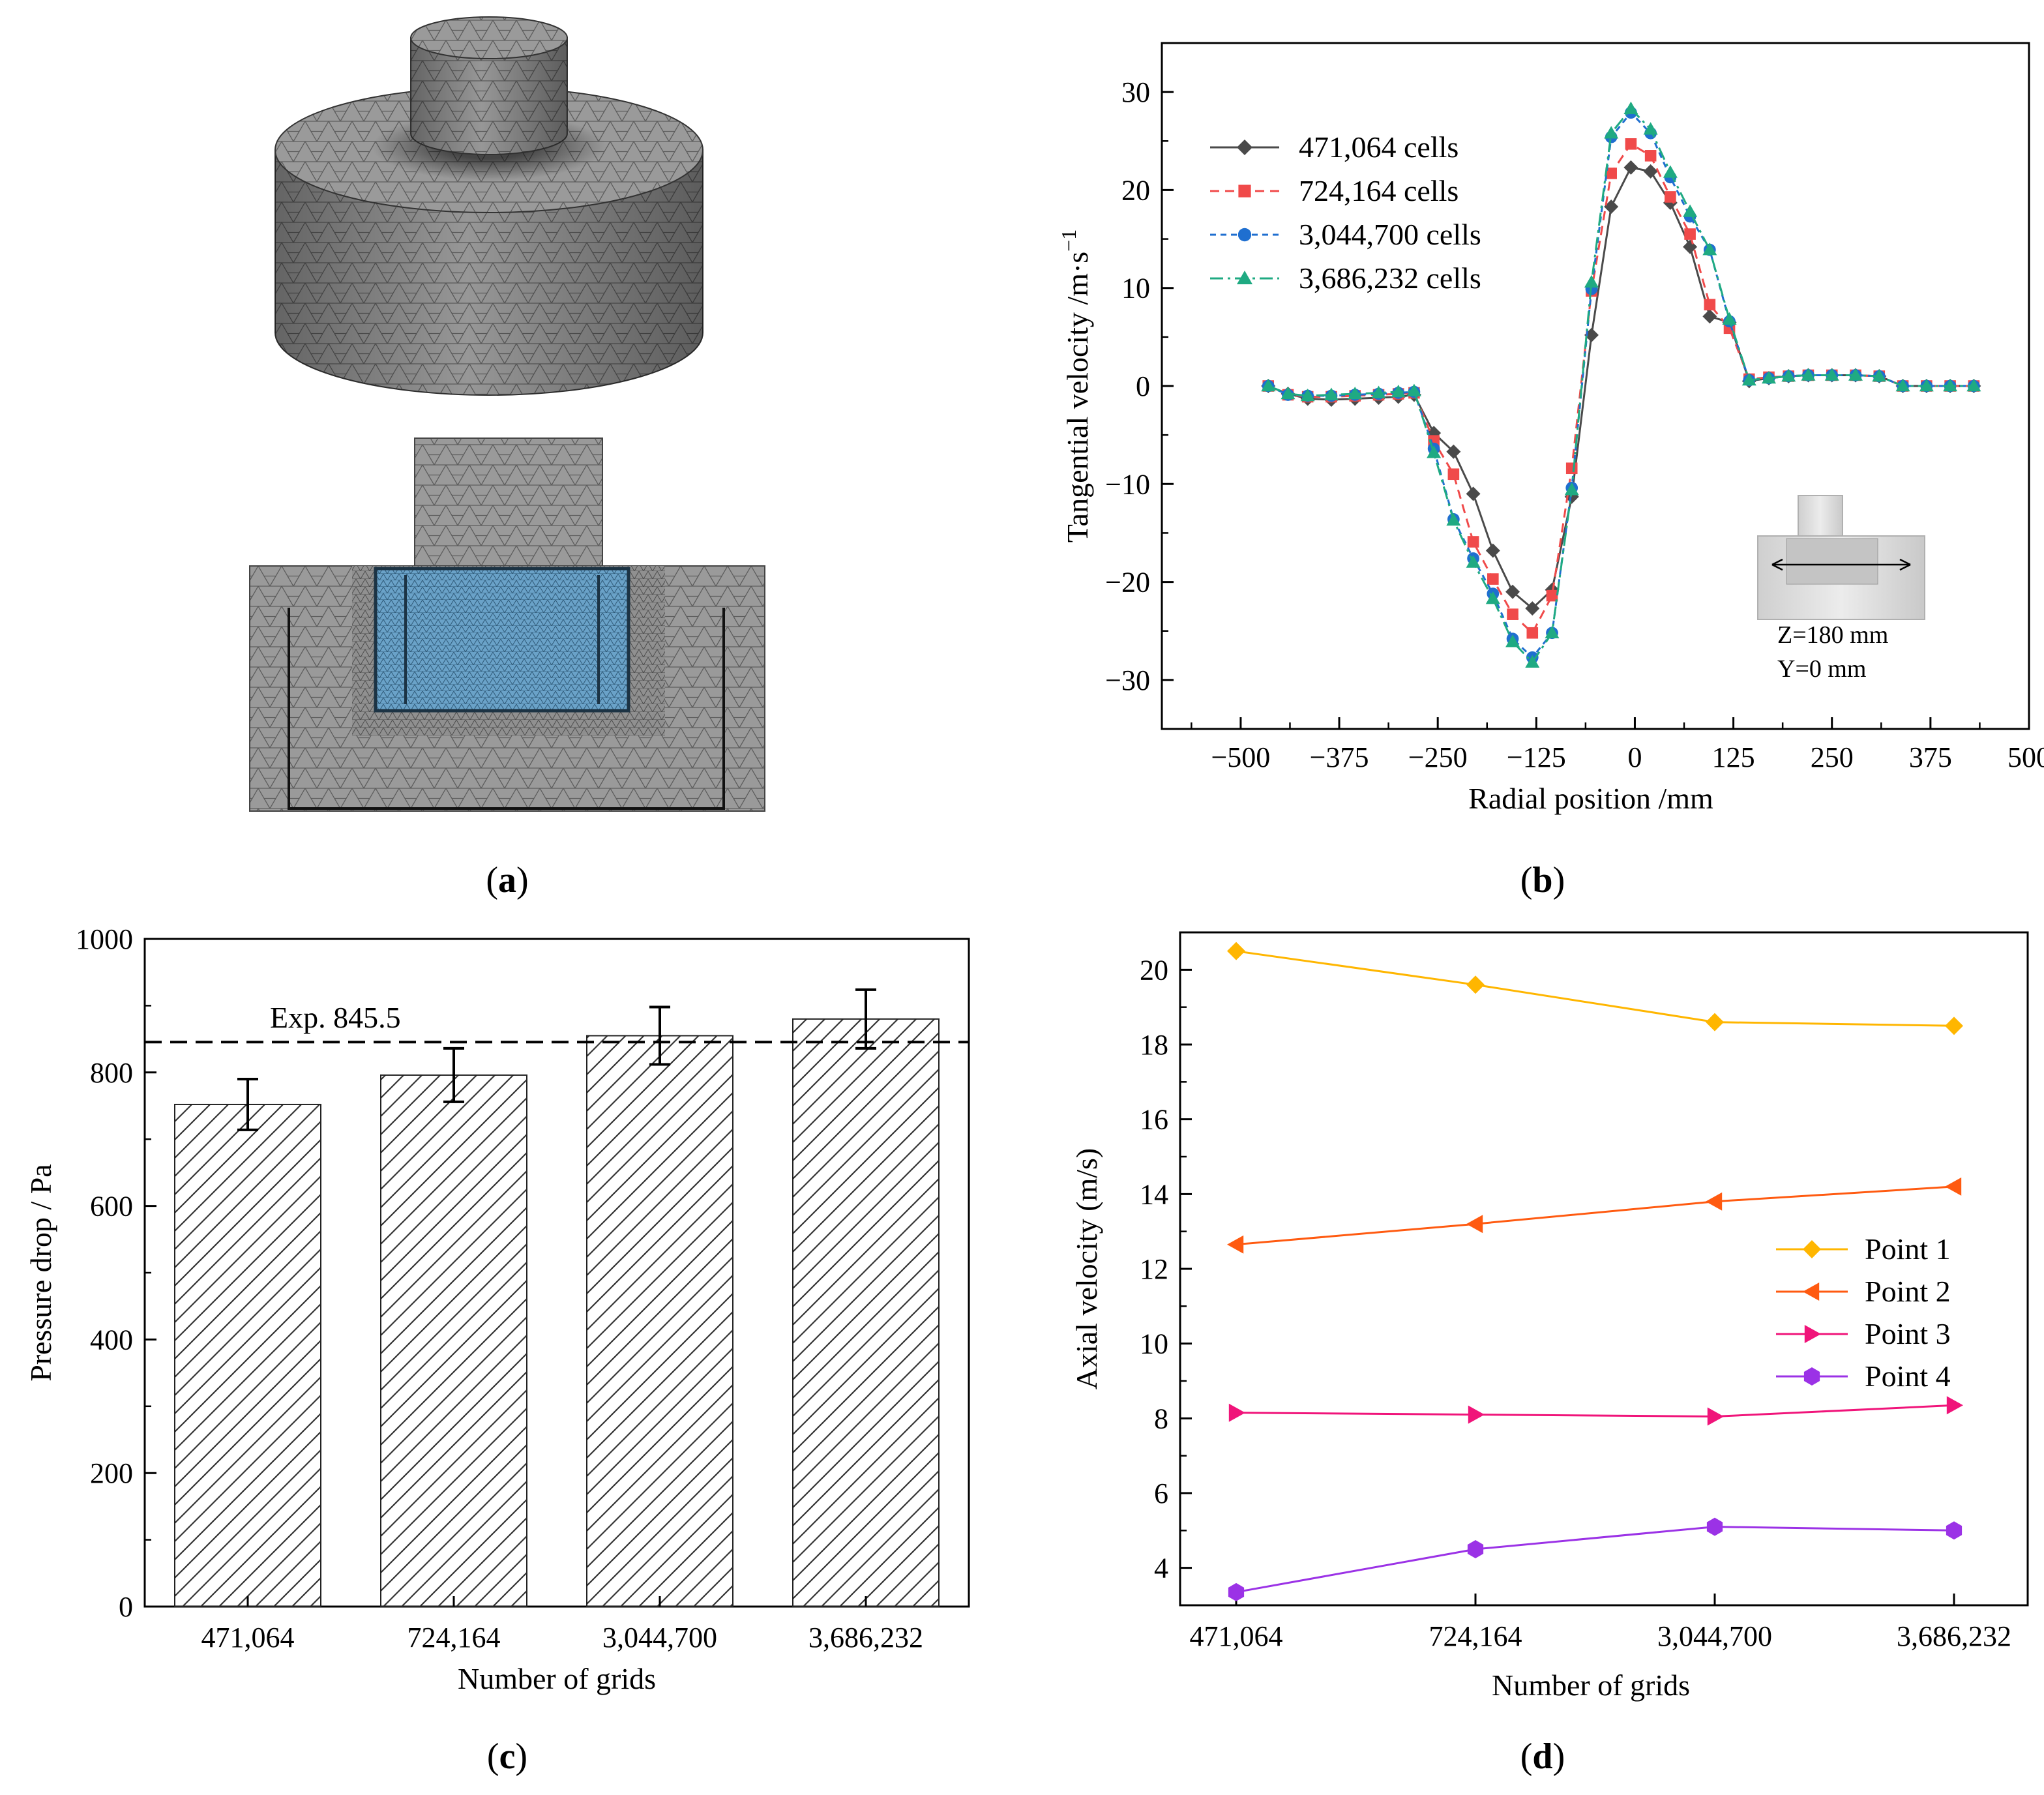 This screenshot has width=2044, height=1795. I want to click on x-tick-label-d: 724,164, so click(1475, 1636).